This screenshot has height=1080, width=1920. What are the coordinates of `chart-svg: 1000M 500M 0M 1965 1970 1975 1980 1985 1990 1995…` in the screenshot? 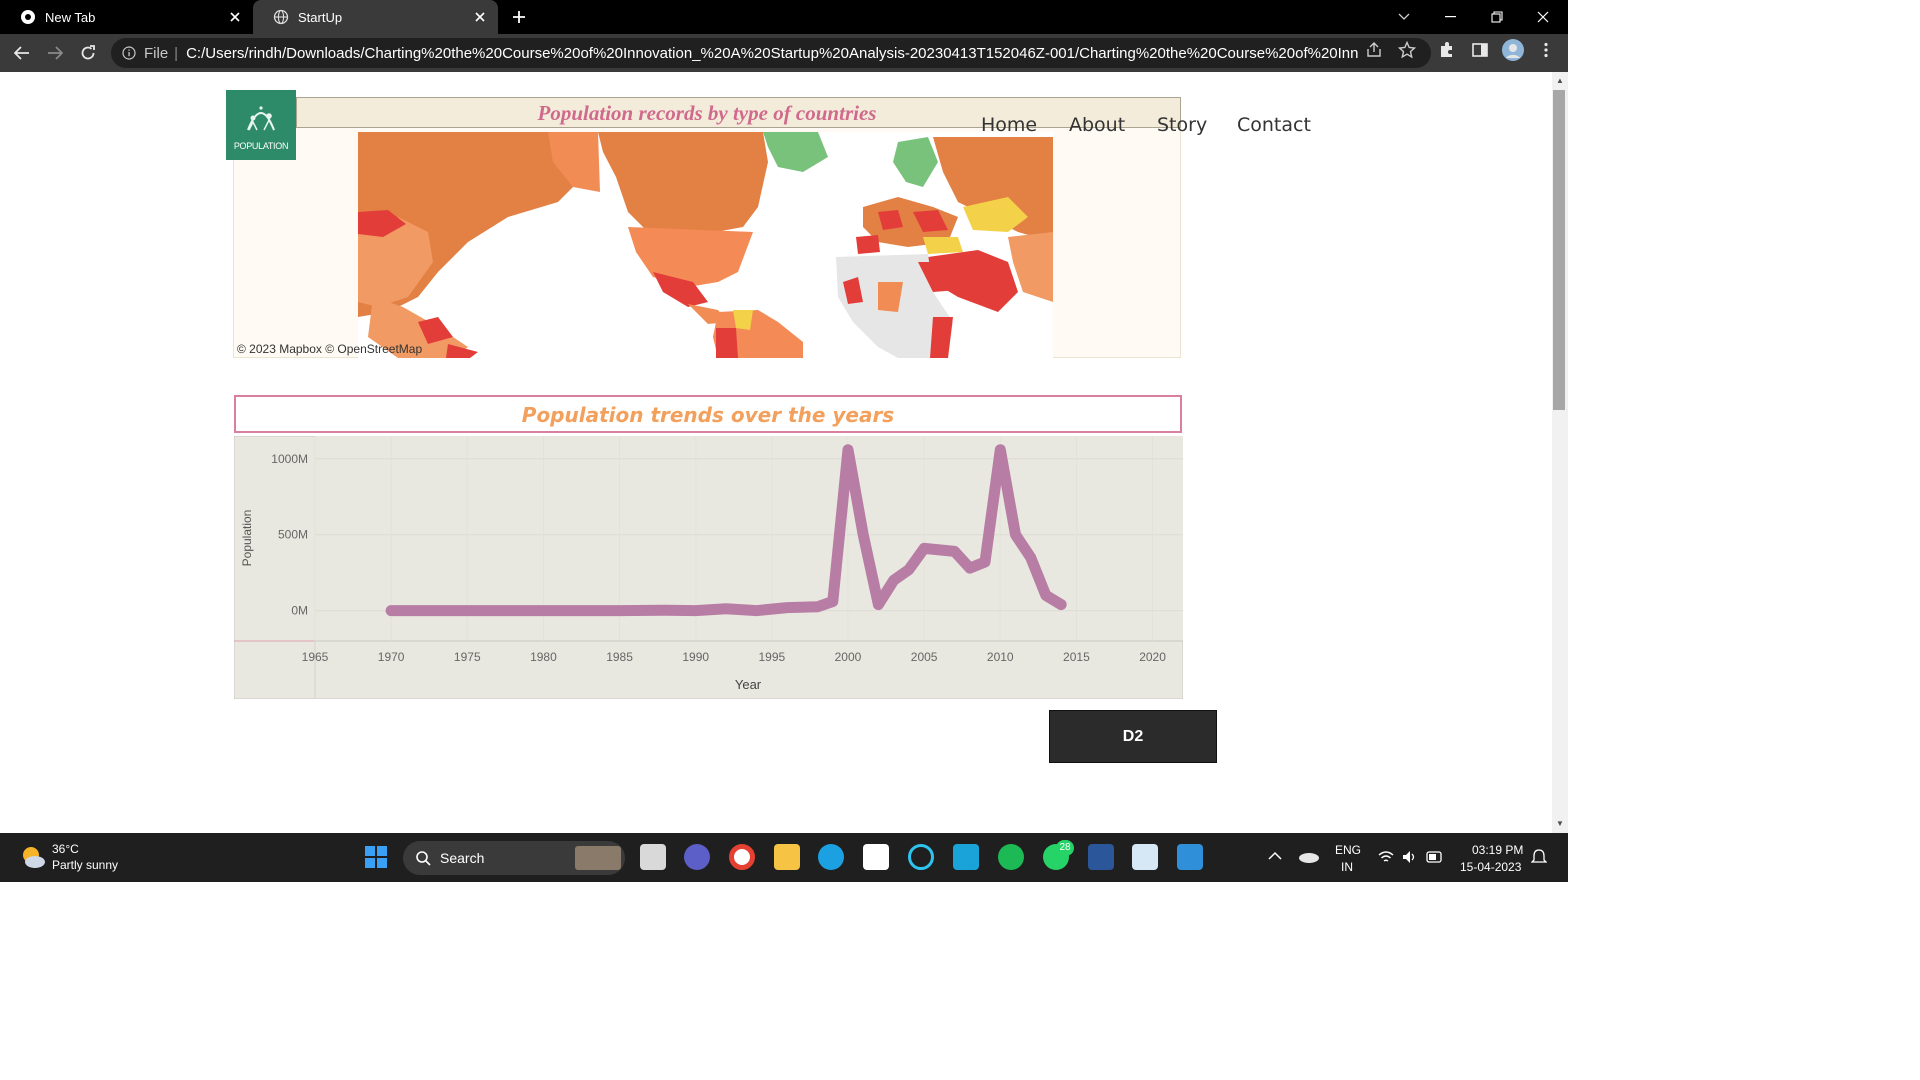 It's located at (708, 567).